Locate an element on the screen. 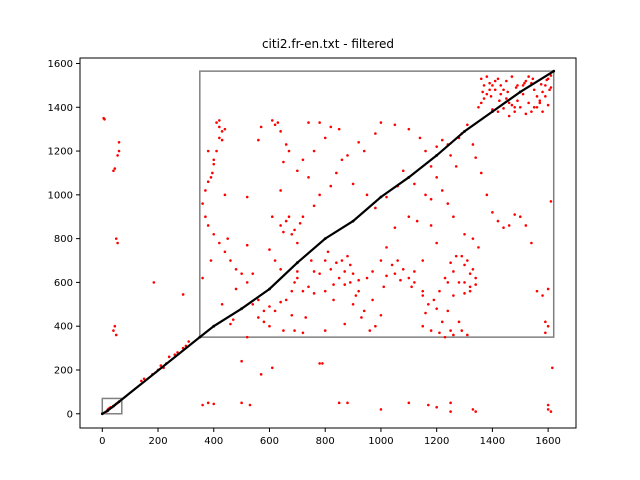 The image size is (640, 480). x-tick-label: 1400 is located at coordinates (492, 441).